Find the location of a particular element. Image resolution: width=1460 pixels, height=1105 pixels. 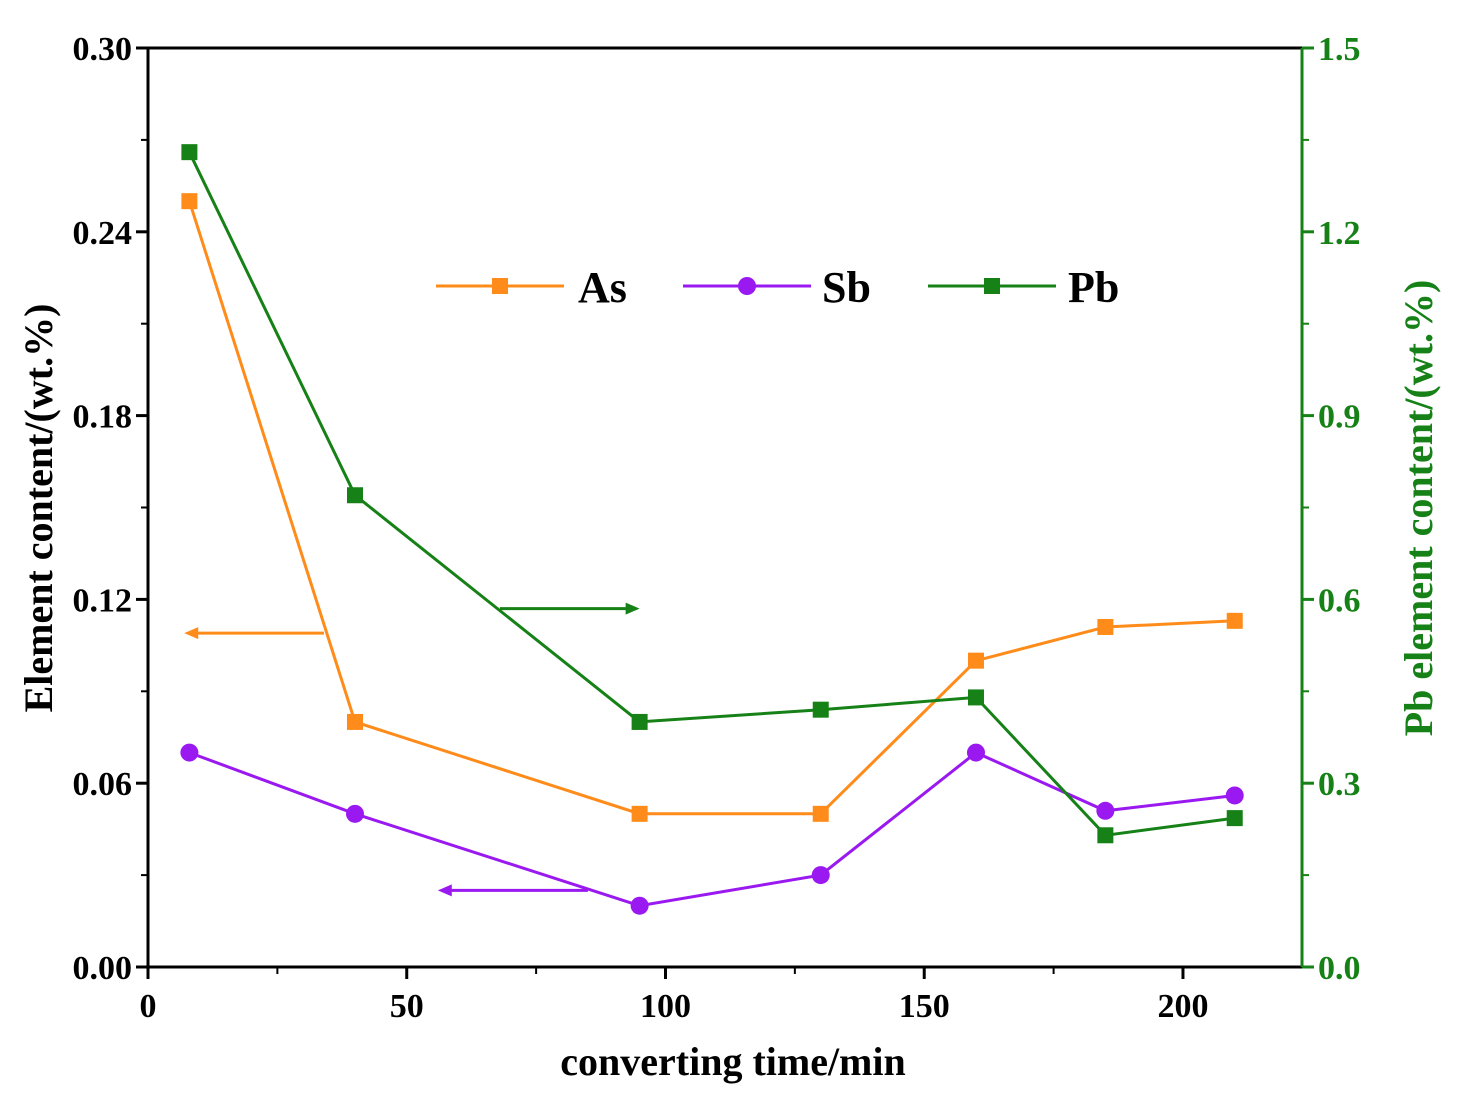

y-left-tick-label: 0.06 is located at coordinates (103, 784).